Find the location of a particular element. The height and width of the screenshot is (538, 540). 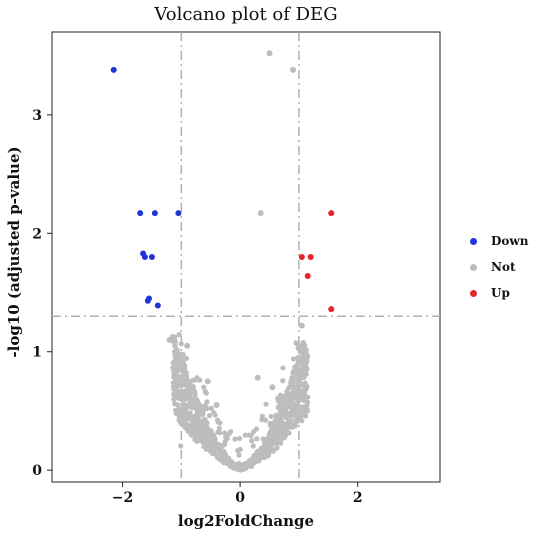

y-tick-label-1: 0 is located at coordinates (37, 471).